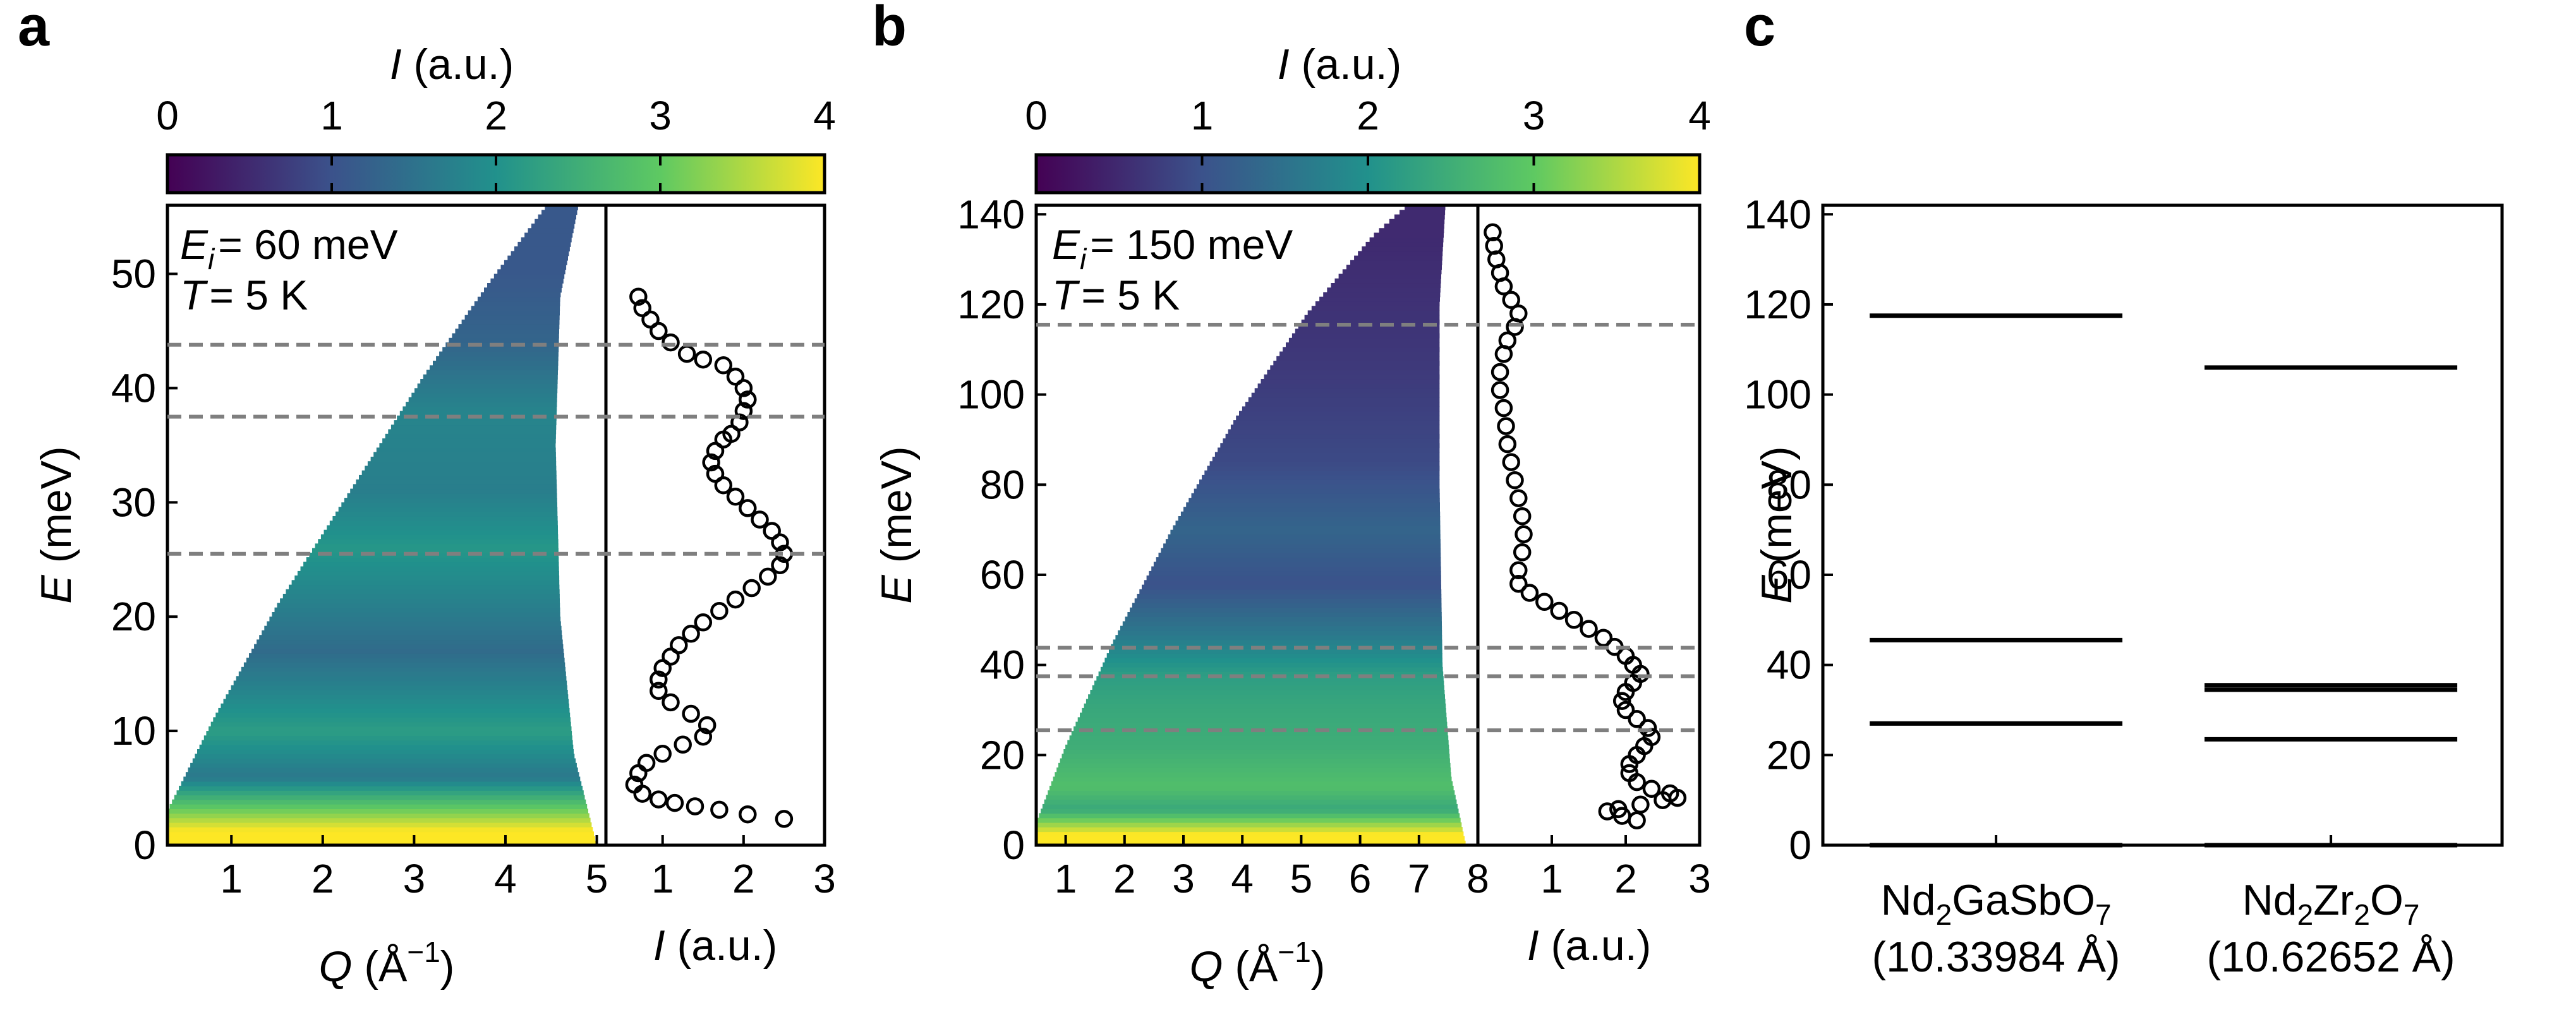 Image resolution: width=2576 pixels, height=1029 pixels. I want to click on crystal-field-levels, so click(2164, 580).